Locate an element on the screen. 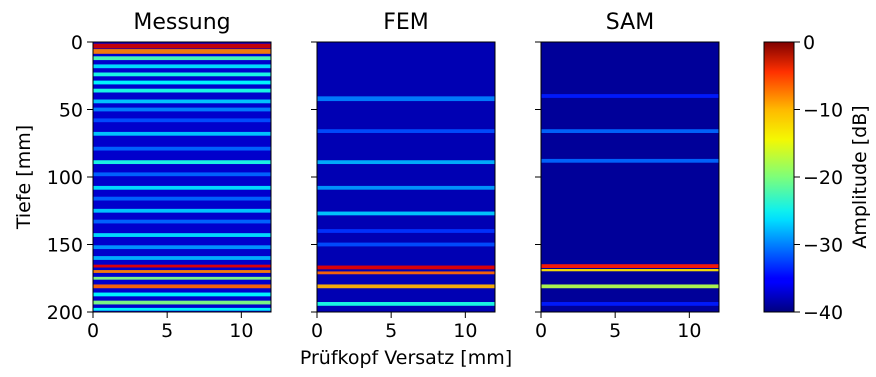 This screenshot has height=377, width=876. colorbar-label: Amplitude [dB] is located at coordinates (860, 176).